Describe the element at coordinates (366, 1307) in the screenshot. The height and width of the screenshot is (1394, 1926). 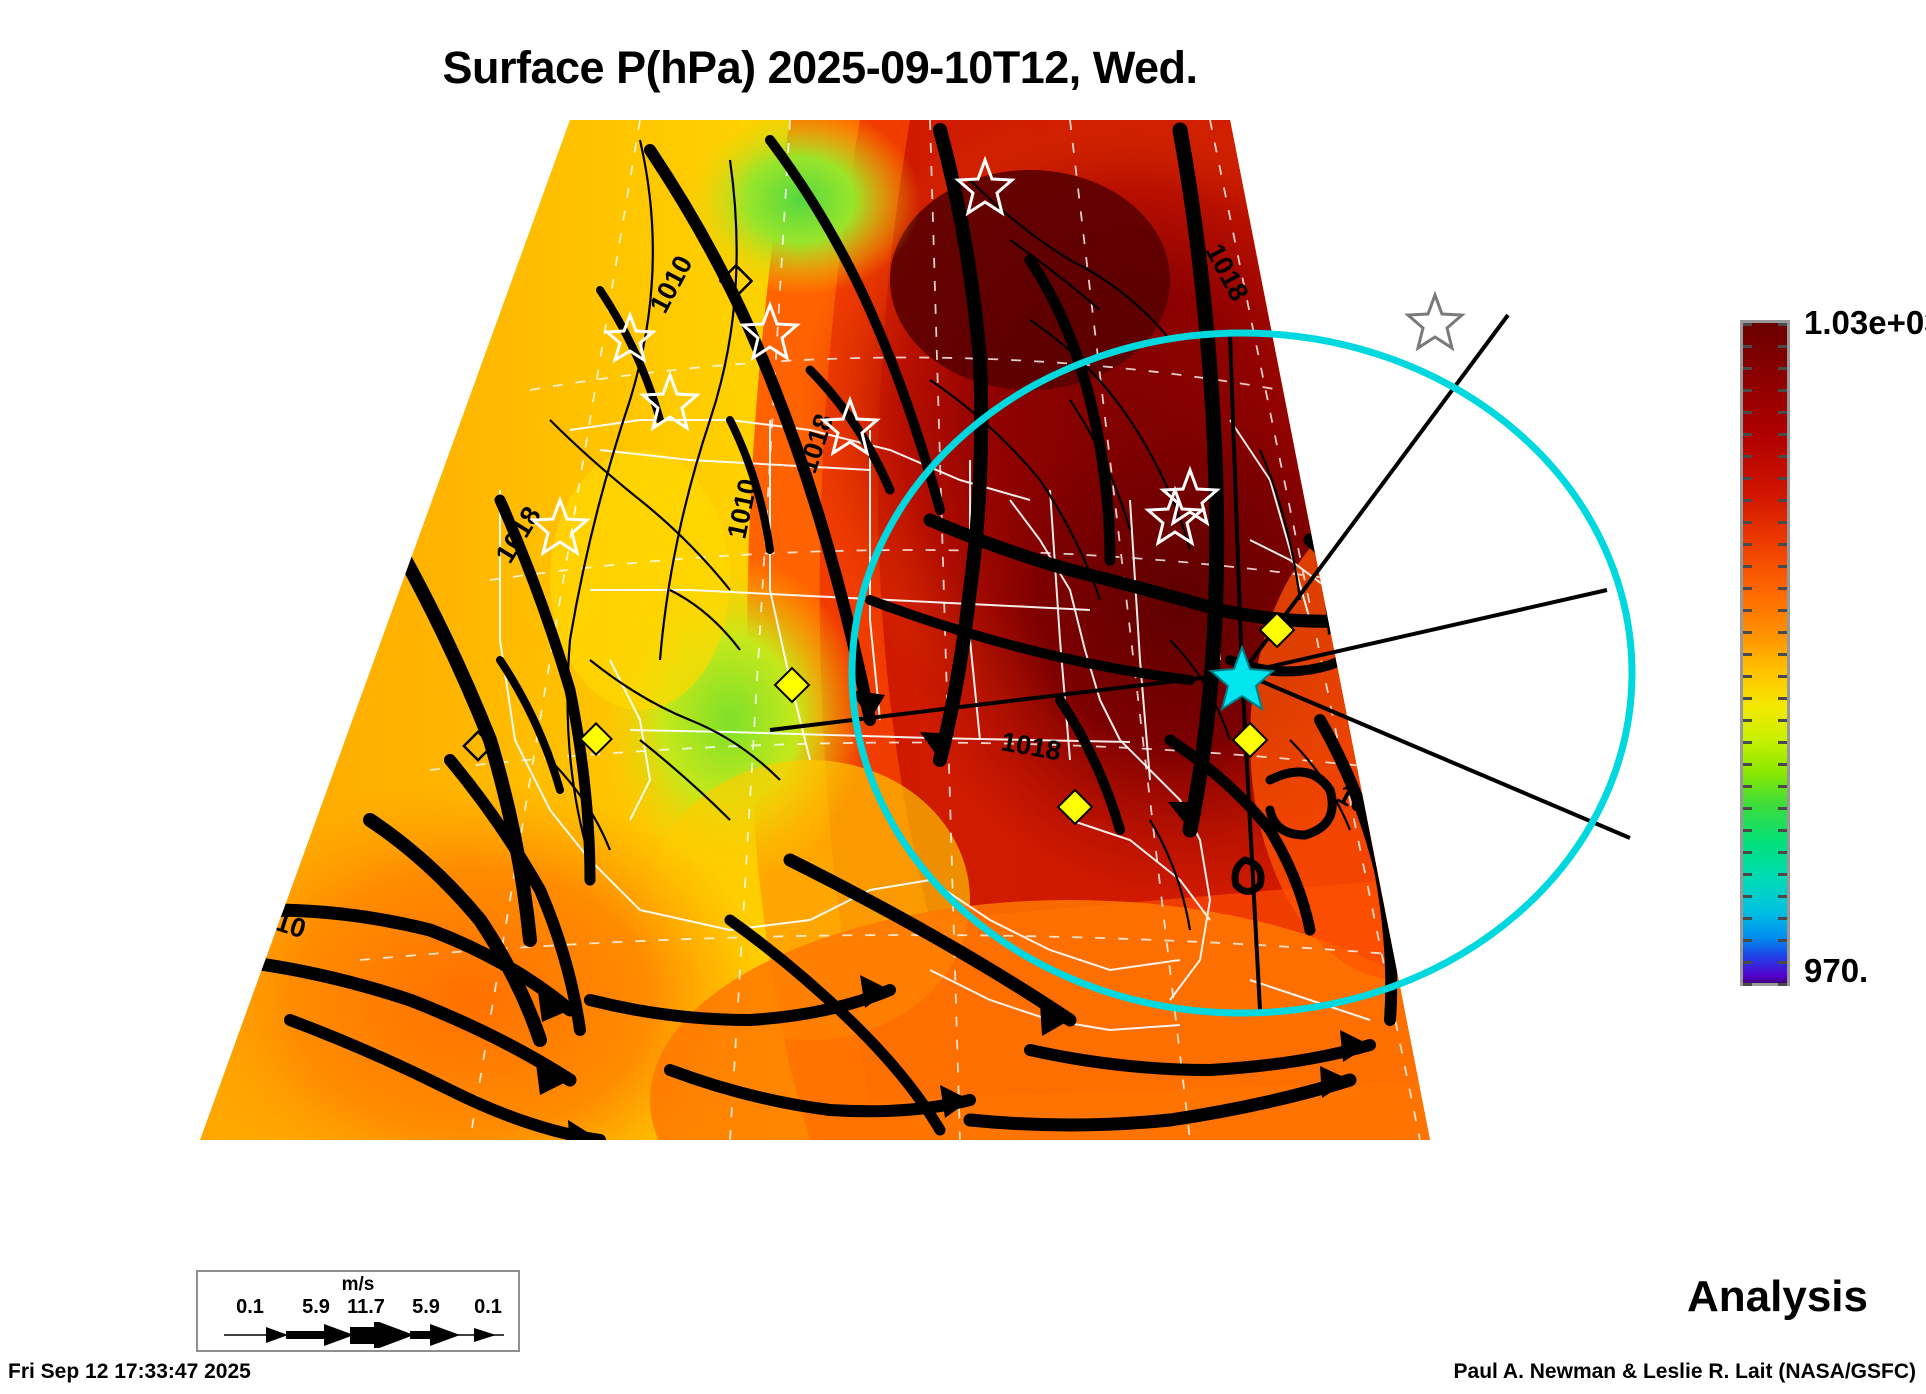
I see `wind-legend-value: 11.7` at that location.